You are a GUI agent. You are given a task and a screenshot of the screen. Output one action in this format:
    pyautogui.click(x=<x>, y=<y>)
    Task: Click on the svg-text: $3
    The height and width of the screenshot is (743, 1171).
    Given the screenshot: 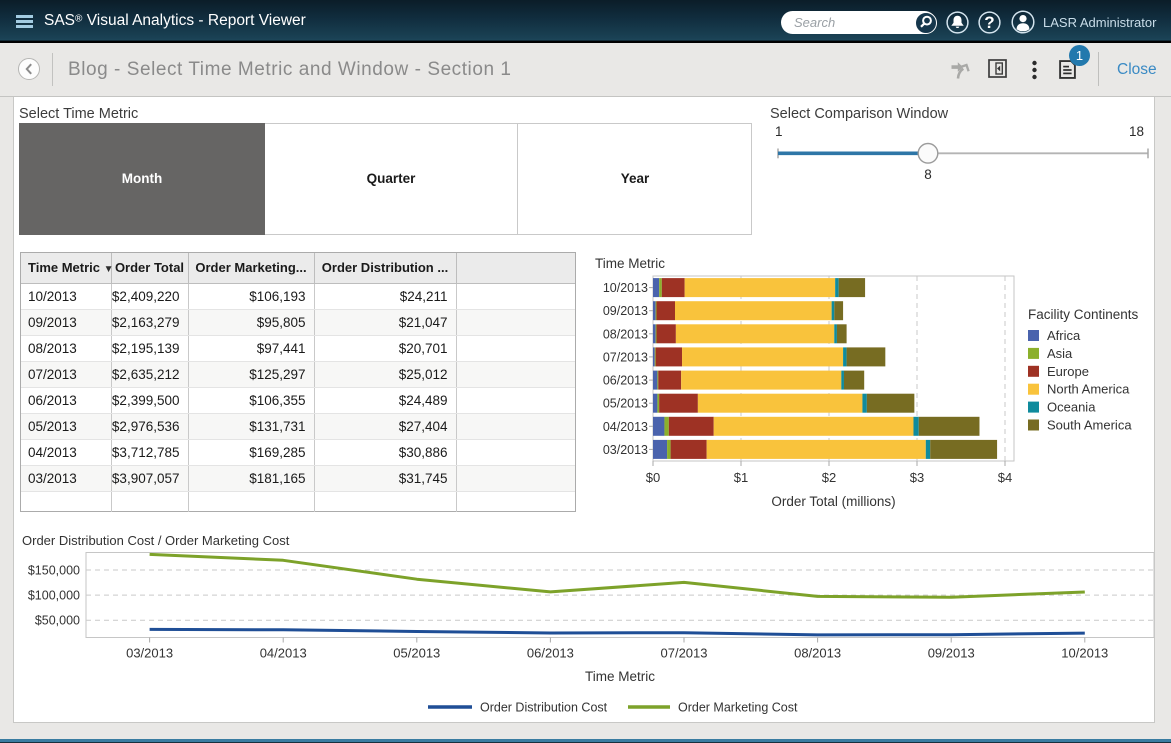 What is the action you would take?
    pyautogui.click(x=917, y=477)
    